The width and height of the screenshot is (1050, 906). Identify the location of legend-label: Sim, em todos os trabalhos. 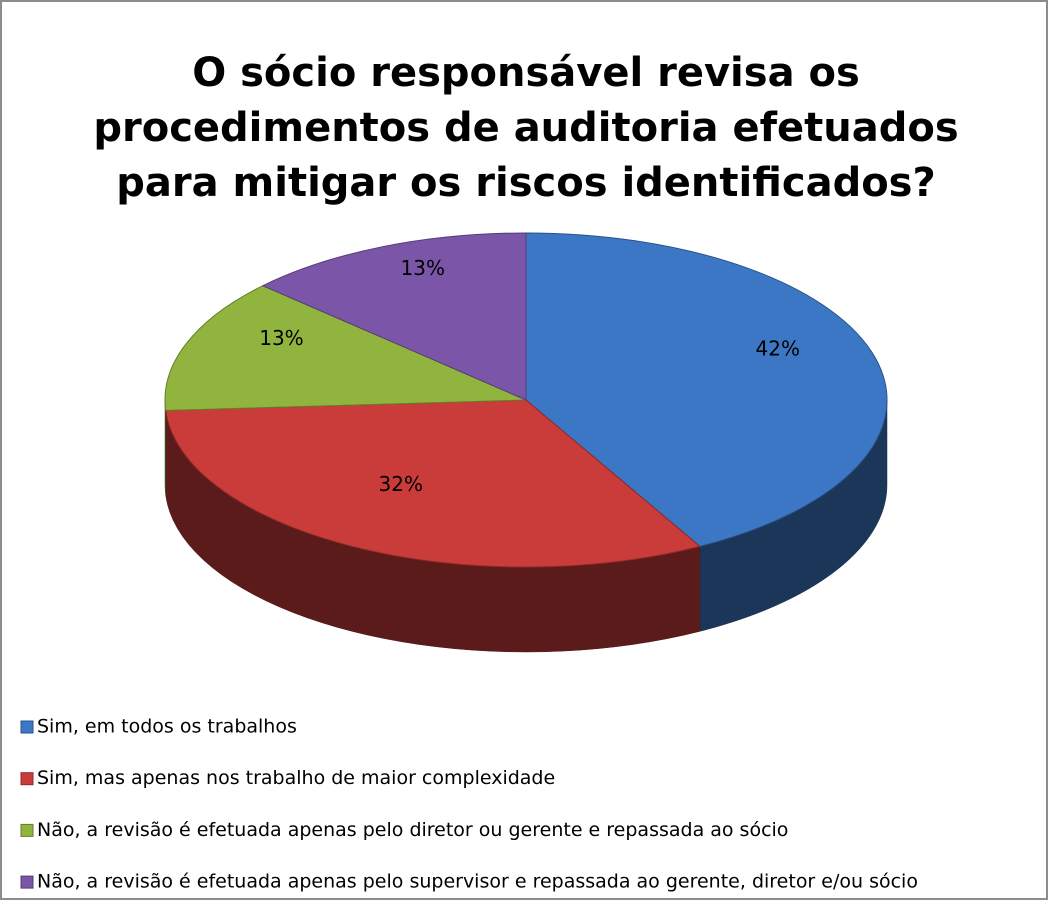
(167, 727).